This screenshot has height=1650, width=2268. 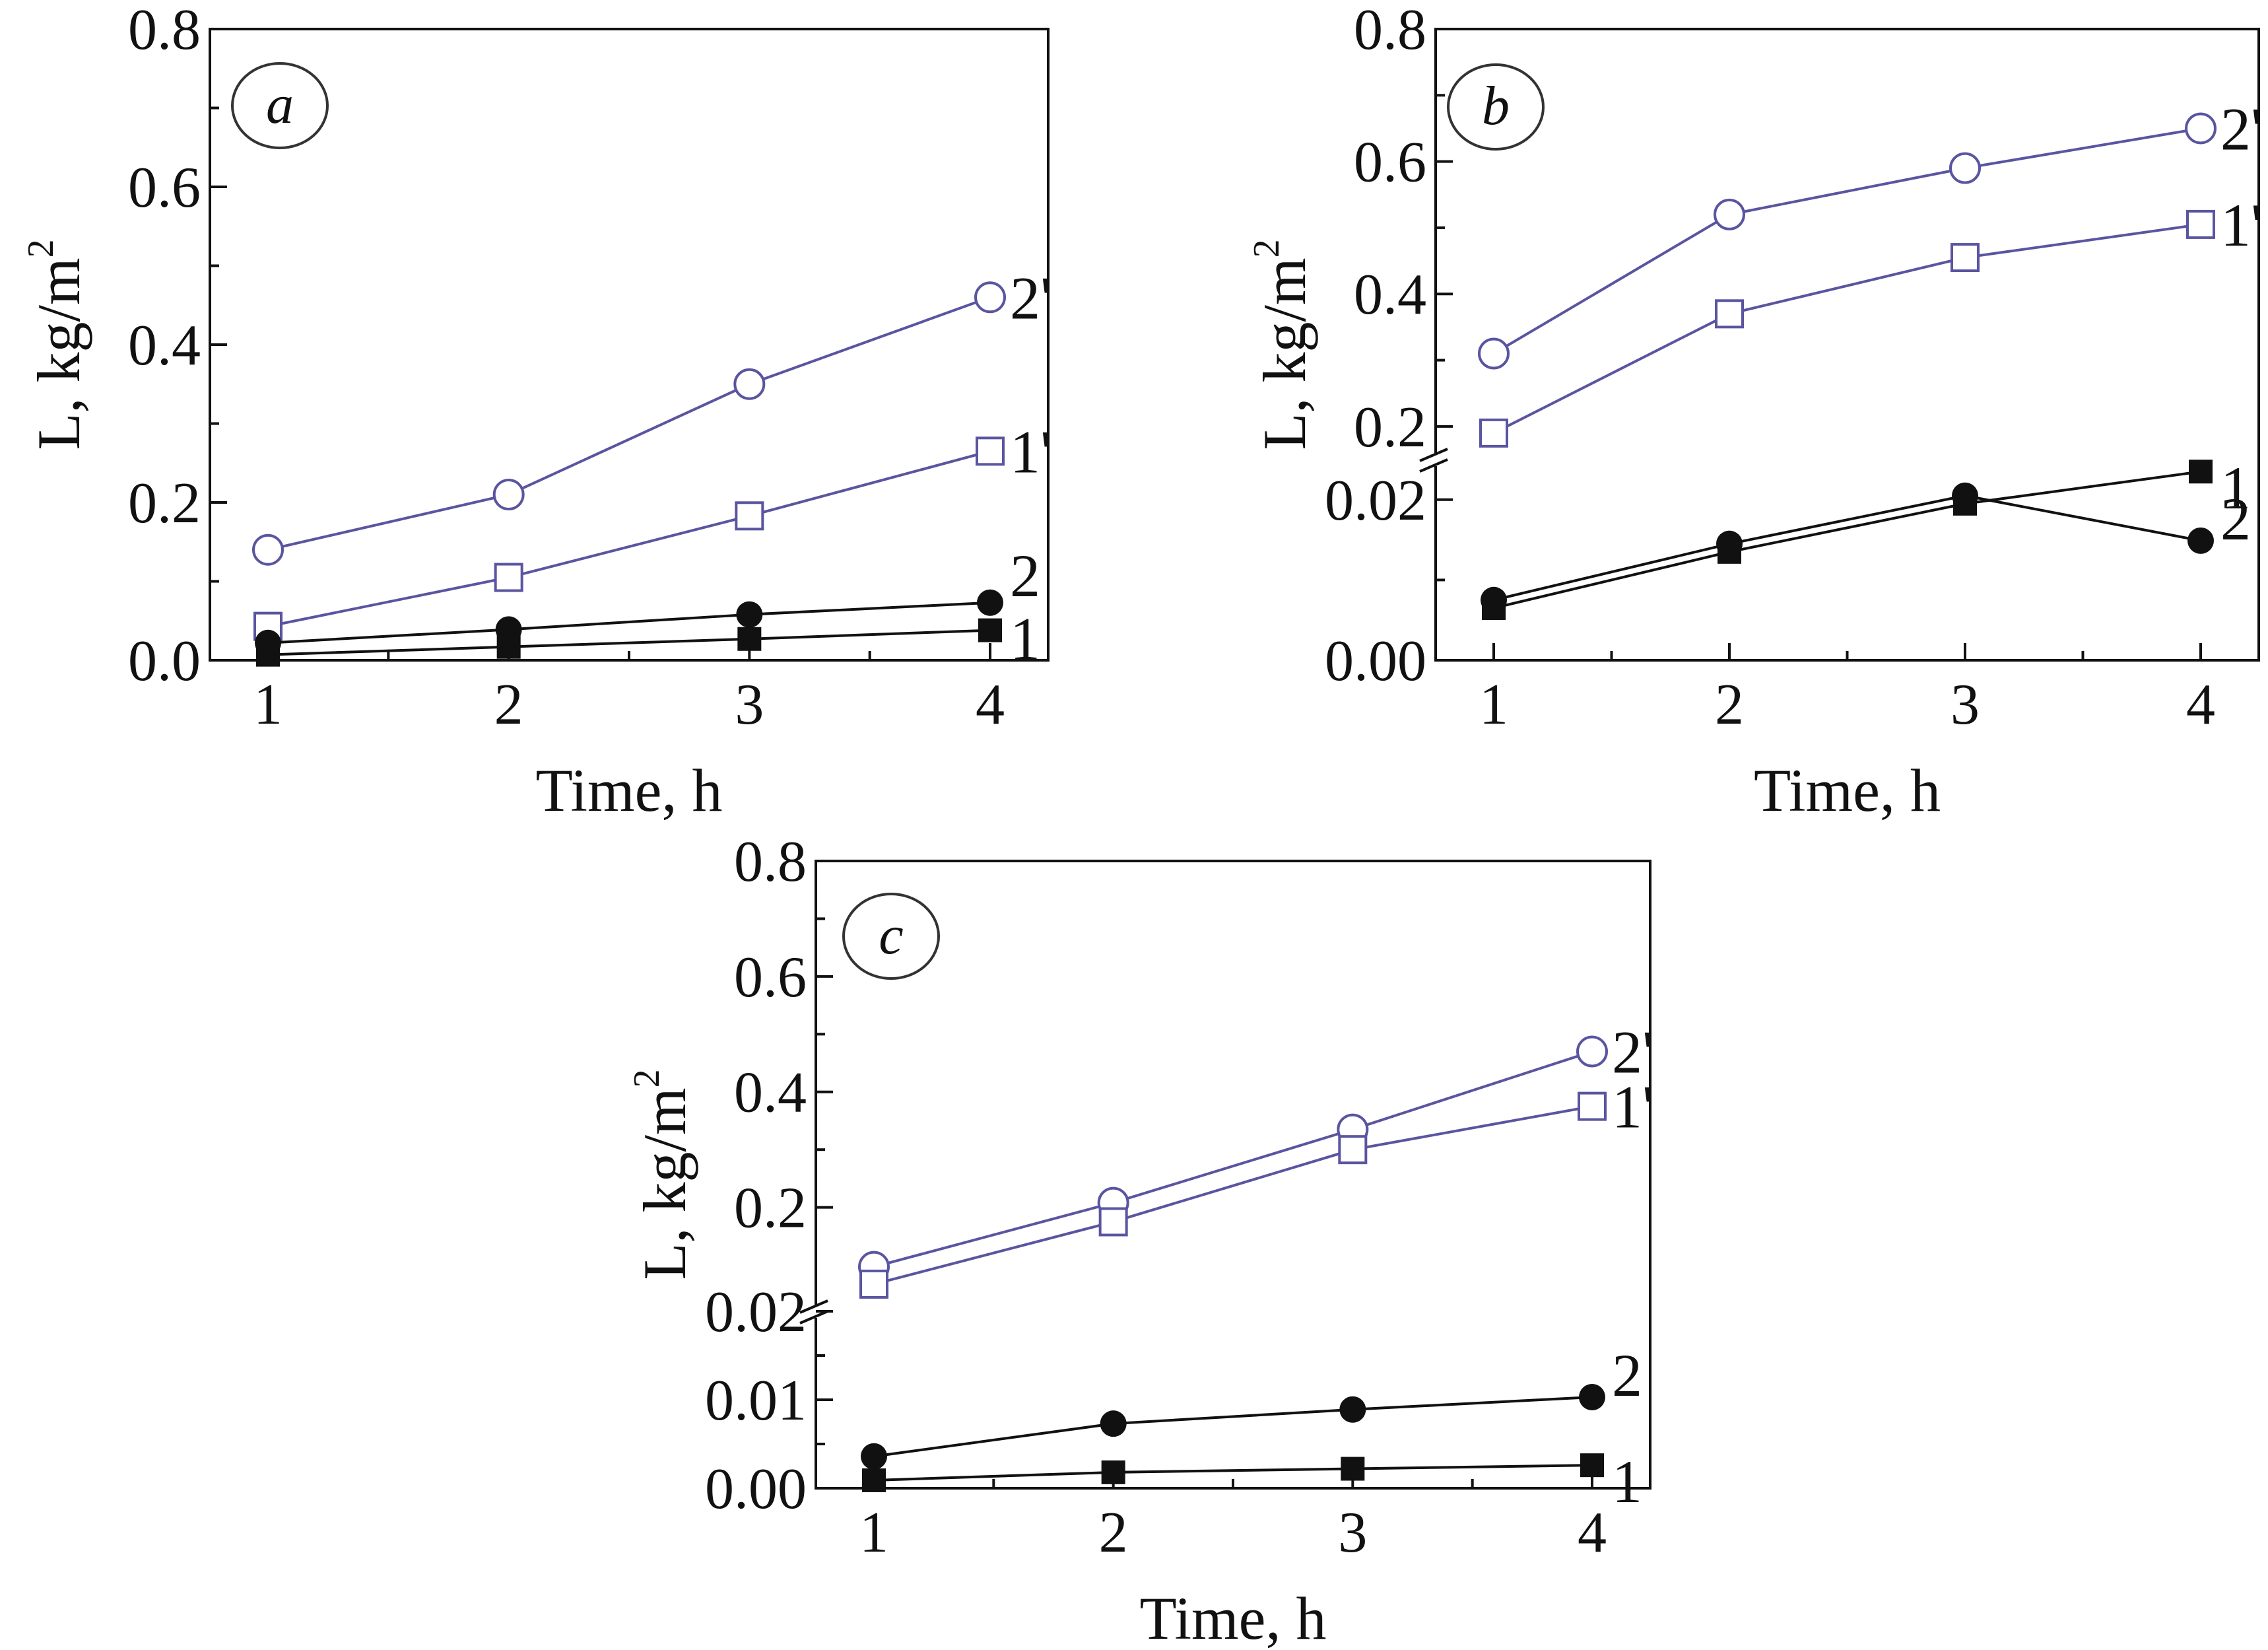 What do you see at coordinates (164, 661) in the screenshot?
I see `y-tick-label: 0.0` at bounding box center [164, 661].